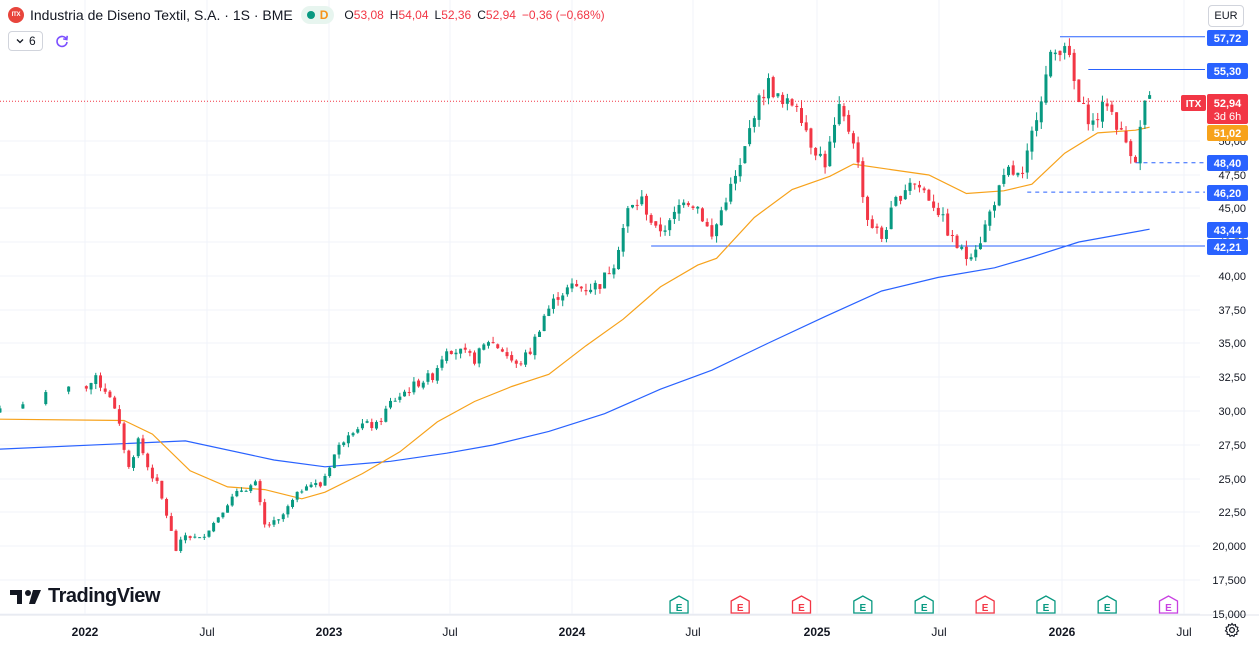 Image resolution: width=1259 pixels, height=645 pixels. I want to click on indicator-row: 6, so click(39, 41).